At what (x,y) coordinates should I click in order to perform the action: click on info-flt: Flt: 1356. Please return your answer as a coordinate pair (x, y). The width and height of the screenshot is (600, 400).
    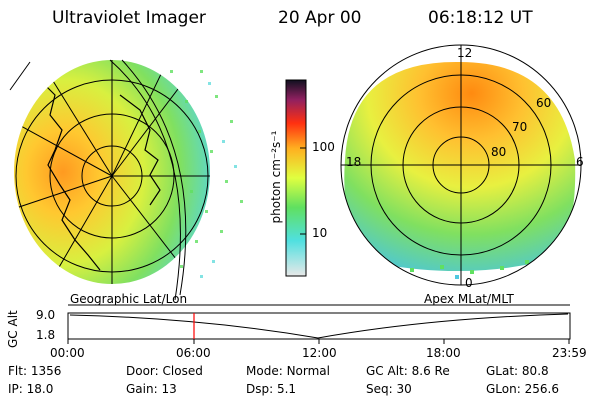
    Looking at the image, I should click on (35, 371).